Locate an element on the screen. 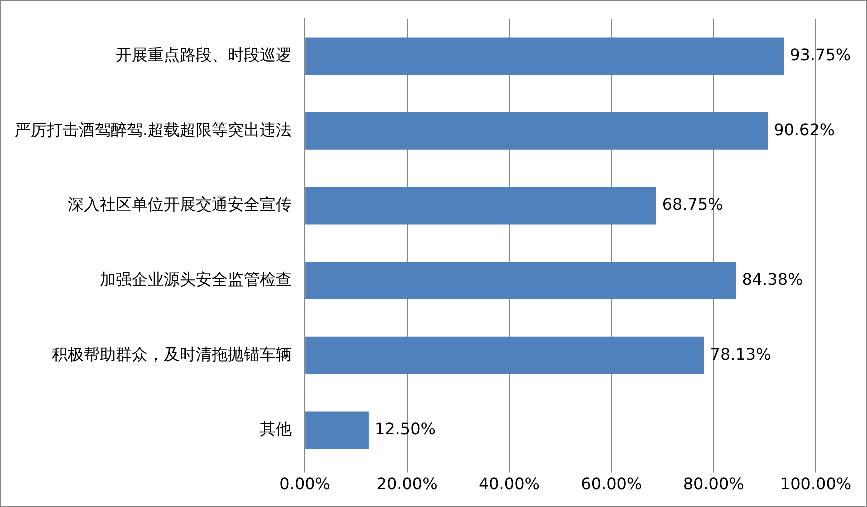  data-label: 68.75% is located at coordinates (693, 204).